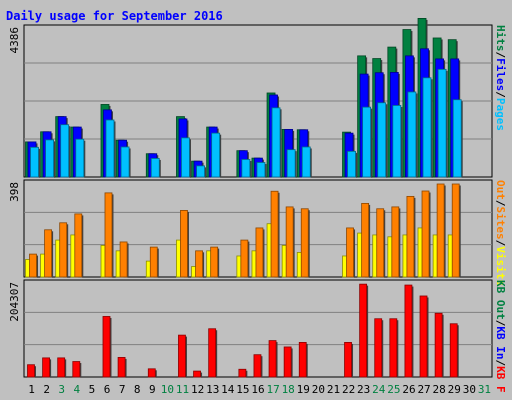 Image resolution: width=512 pixels, height=405 pixels. I want to click on legend-item: KB F, so click(500, 379).